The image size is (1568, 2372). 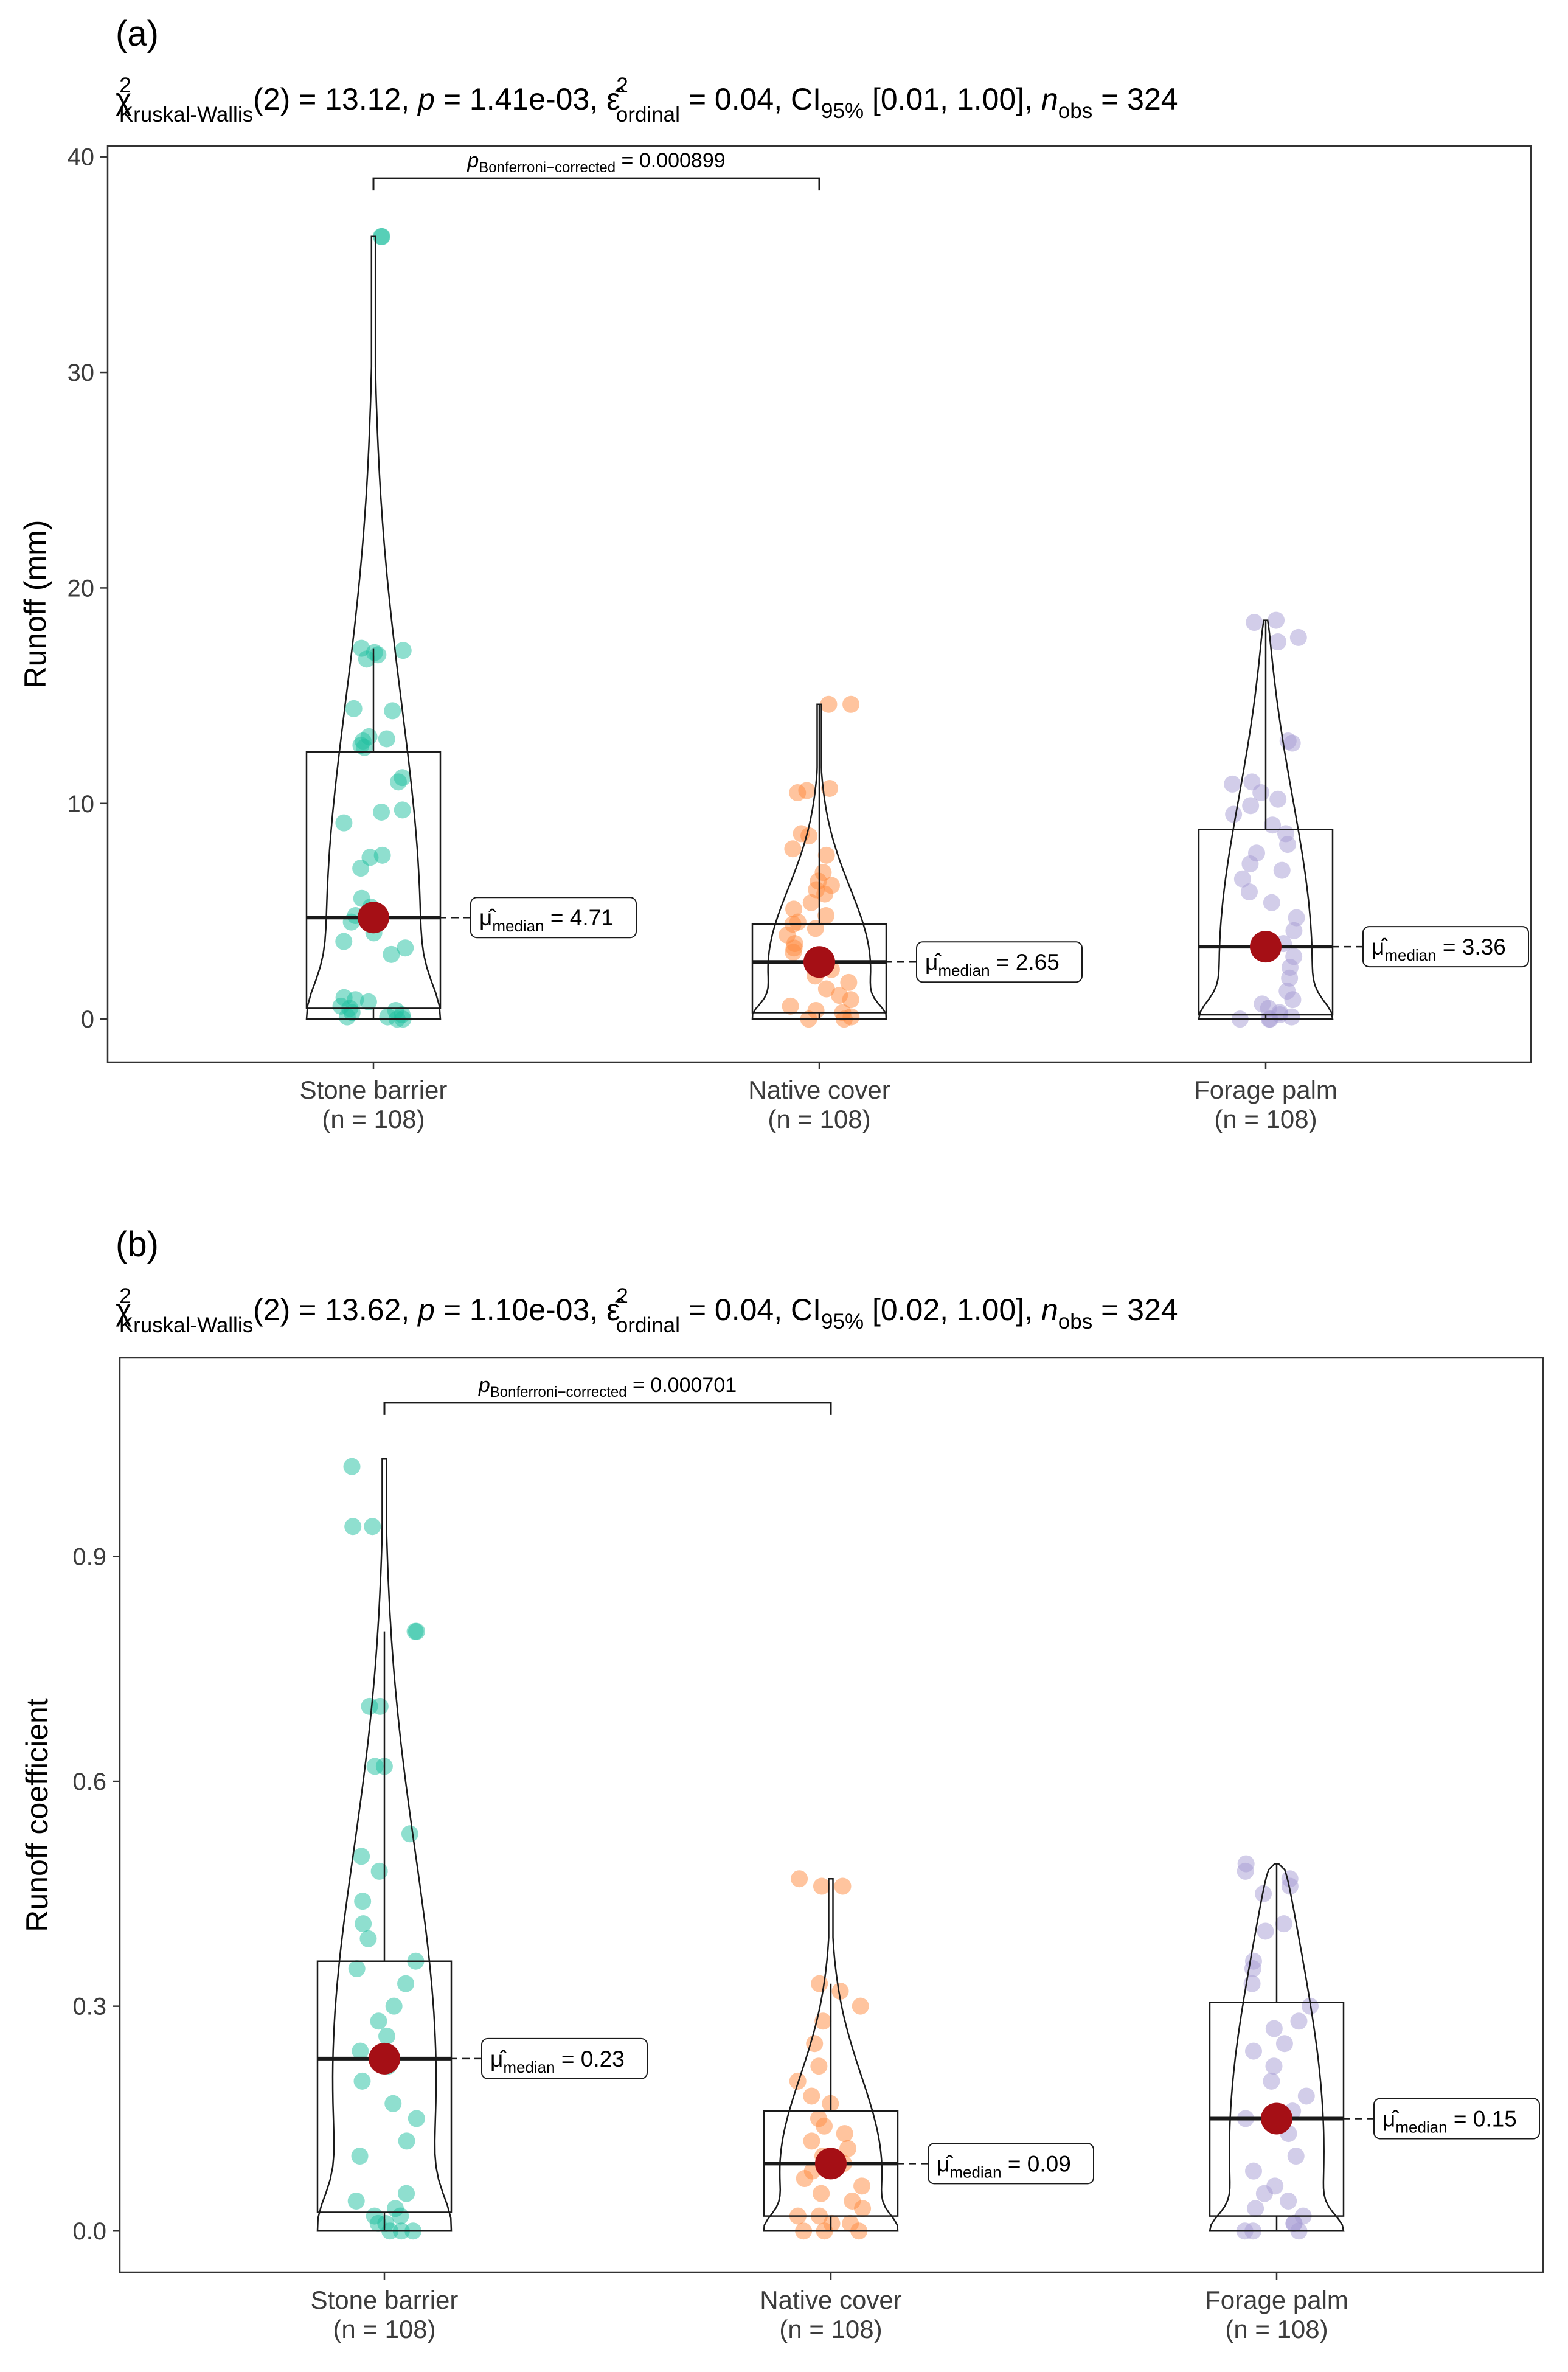 I want to click on box-iqr, so click(x=385, y=2086).